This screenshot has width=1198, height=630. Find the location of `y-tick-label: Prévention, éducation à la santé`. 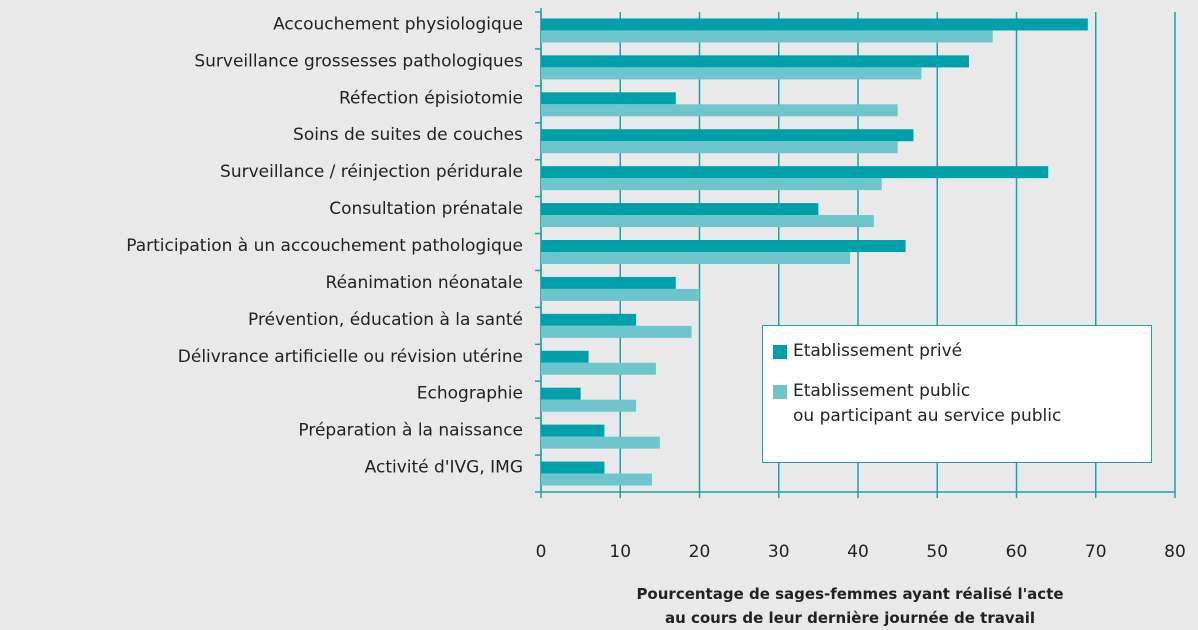

y-tick-label: Prévention, éducation à la santé is located at coordinates (385, 320).